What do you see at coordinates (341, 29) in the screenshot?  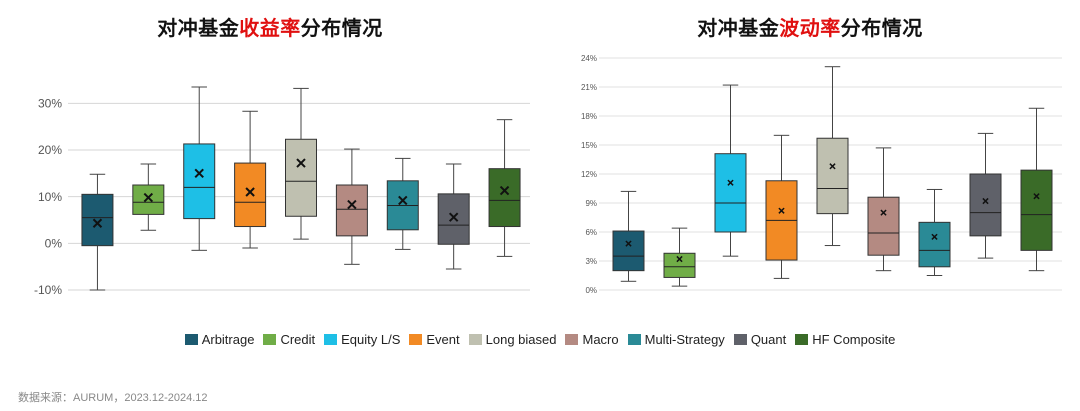 I see `returns-title-post: 分布情况` at bounding box center [341, 29].